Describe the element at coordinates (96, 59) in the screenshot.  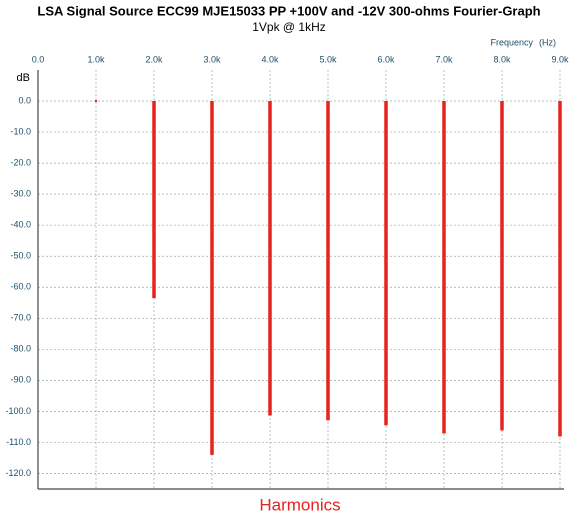
I see `x-tick-label: 1.0k` at that location.